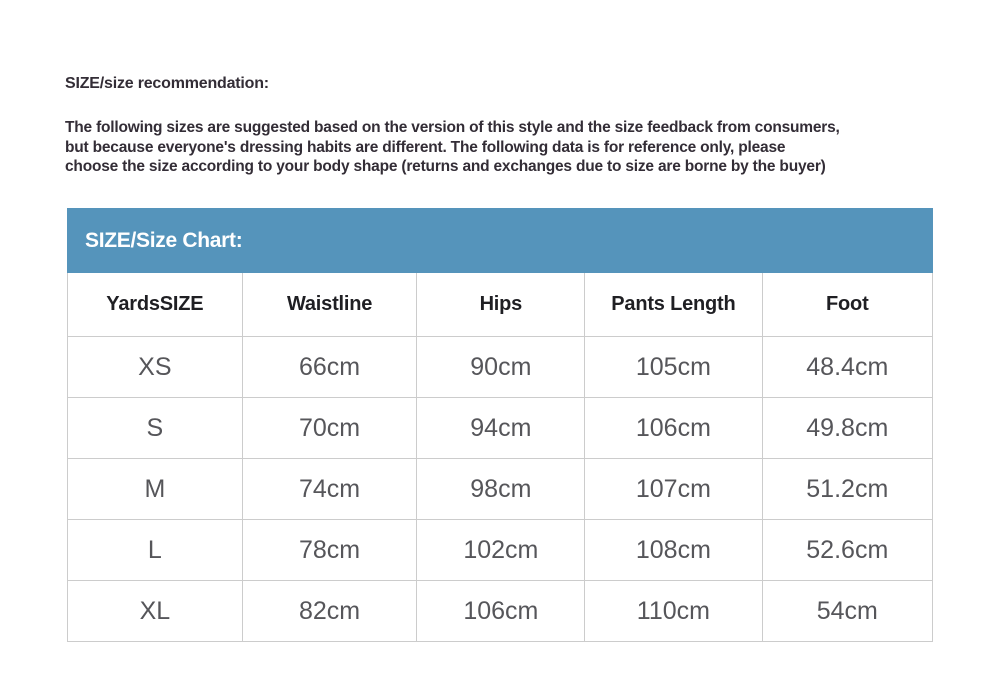 Image resolution: width=1000 pixels, height=674 pixels. Describe the element at coordinates (673, 428) in the screenshot. I see `pants-length-cell: 106cm` at that location.